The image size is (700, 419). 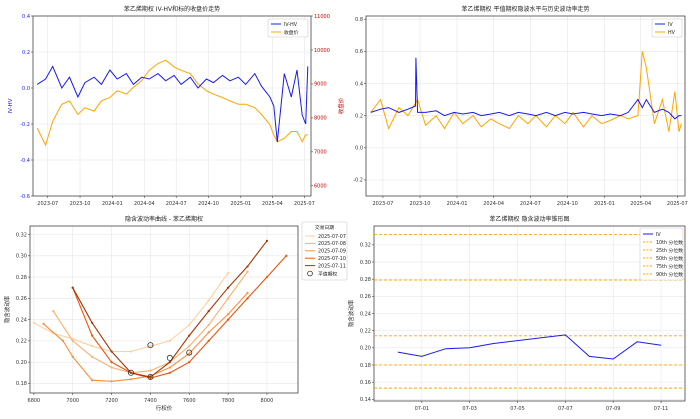 I want to click on y-tick-label: -0.2, so click(x=358, y=181).